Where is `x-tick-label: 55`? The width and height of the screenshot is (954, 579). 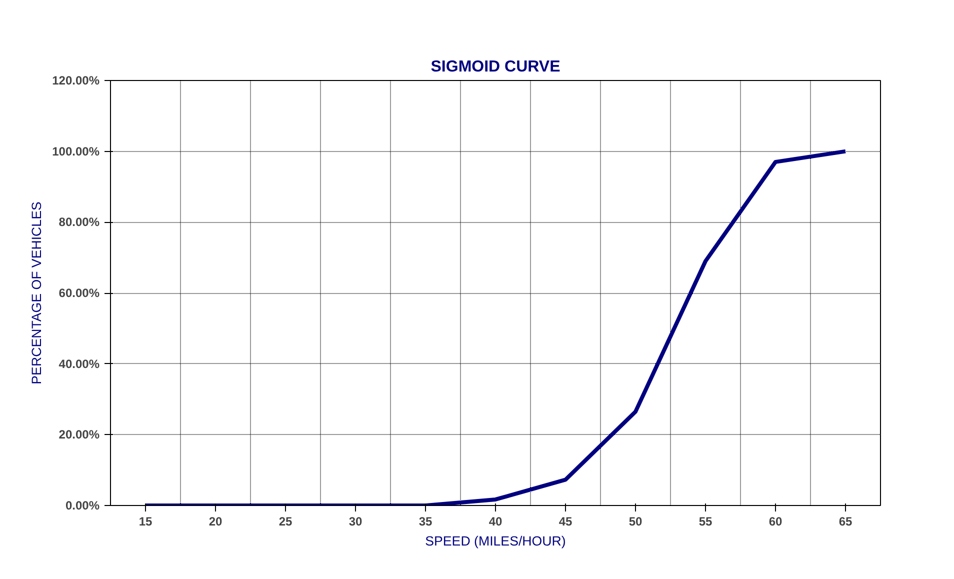
x-tick-label: 55 is located at coordinates (705, 521).